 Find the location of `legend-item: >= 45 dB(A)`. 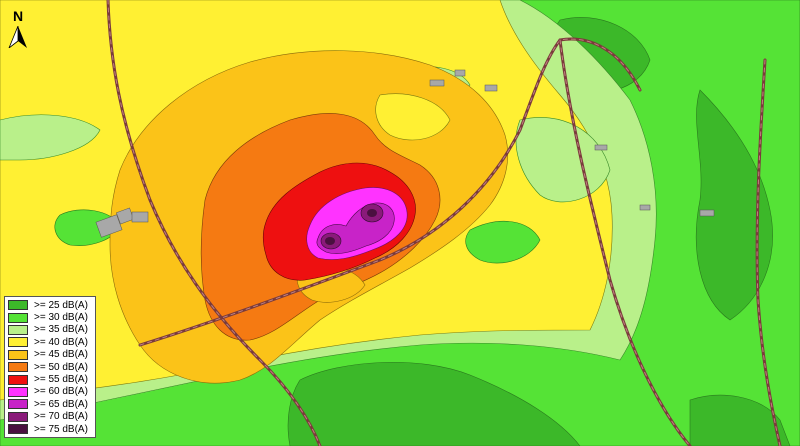

legend-item: >= 45 dB(A) is located at coordinates (50, 355).